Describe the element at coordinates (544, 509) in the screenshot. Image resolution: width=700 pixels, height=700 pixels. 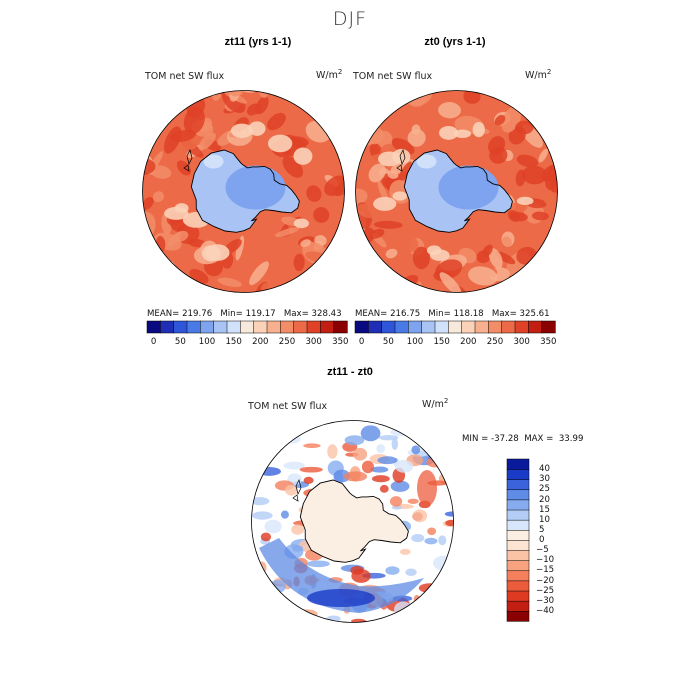
I see `colorbar-tick-label: 15` at that location.